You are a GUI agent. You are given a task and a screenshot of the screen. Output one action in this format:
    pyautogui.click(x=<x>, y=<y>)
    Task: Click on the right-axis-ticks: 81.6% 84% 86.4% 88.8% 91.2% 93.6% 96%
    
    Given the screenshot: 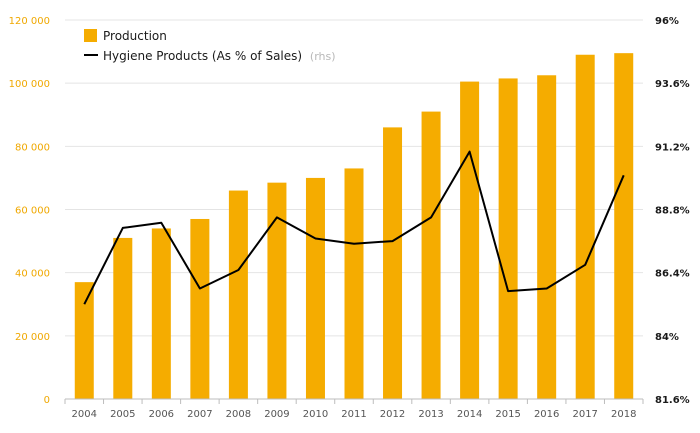 What is the action you would take?
    pyautogui.click(x=672, y=211)
    